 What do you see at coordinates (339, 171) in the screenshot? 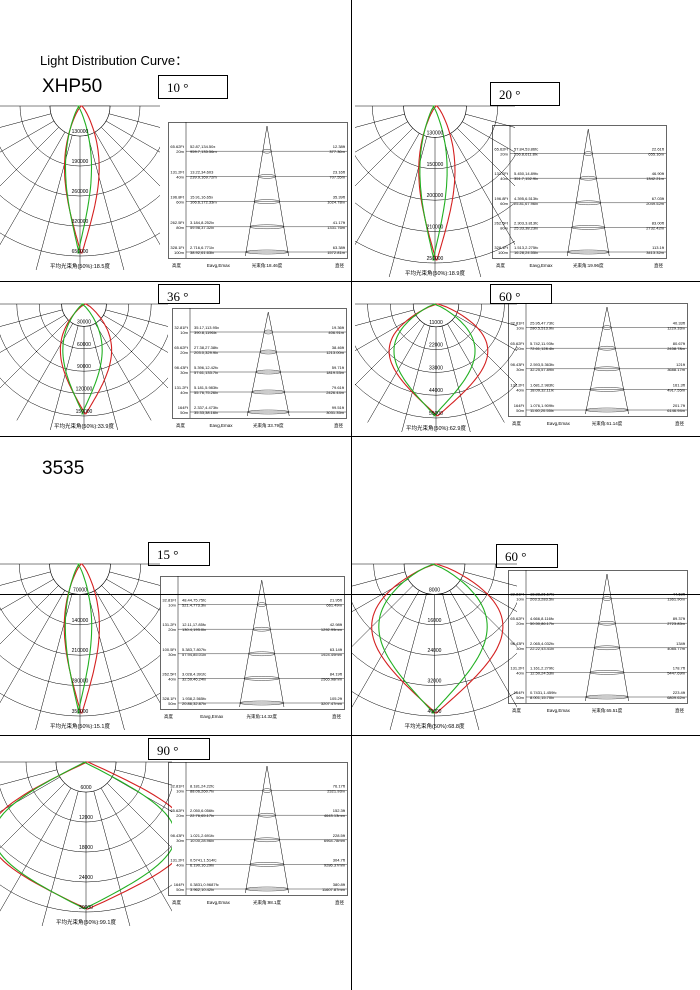
I see `row-diam: 23.16ft` at bounding box center [339, 171].